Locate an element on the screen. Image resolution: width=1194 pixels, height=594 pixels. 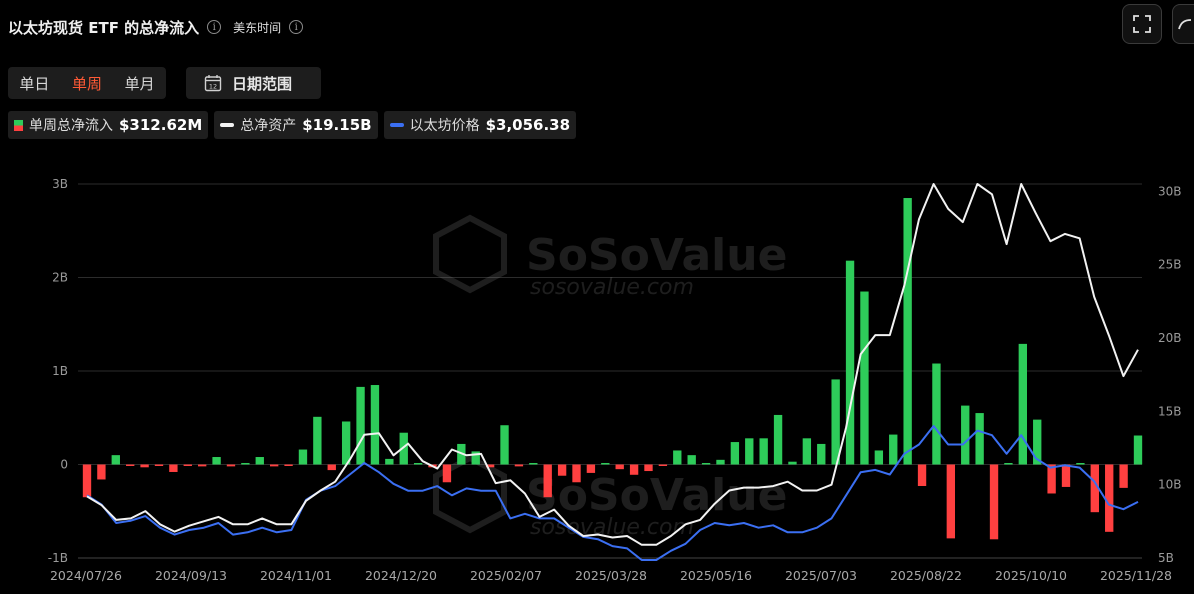
x-tick-label: 2025/03/28 is located at coordinates (611, 575).